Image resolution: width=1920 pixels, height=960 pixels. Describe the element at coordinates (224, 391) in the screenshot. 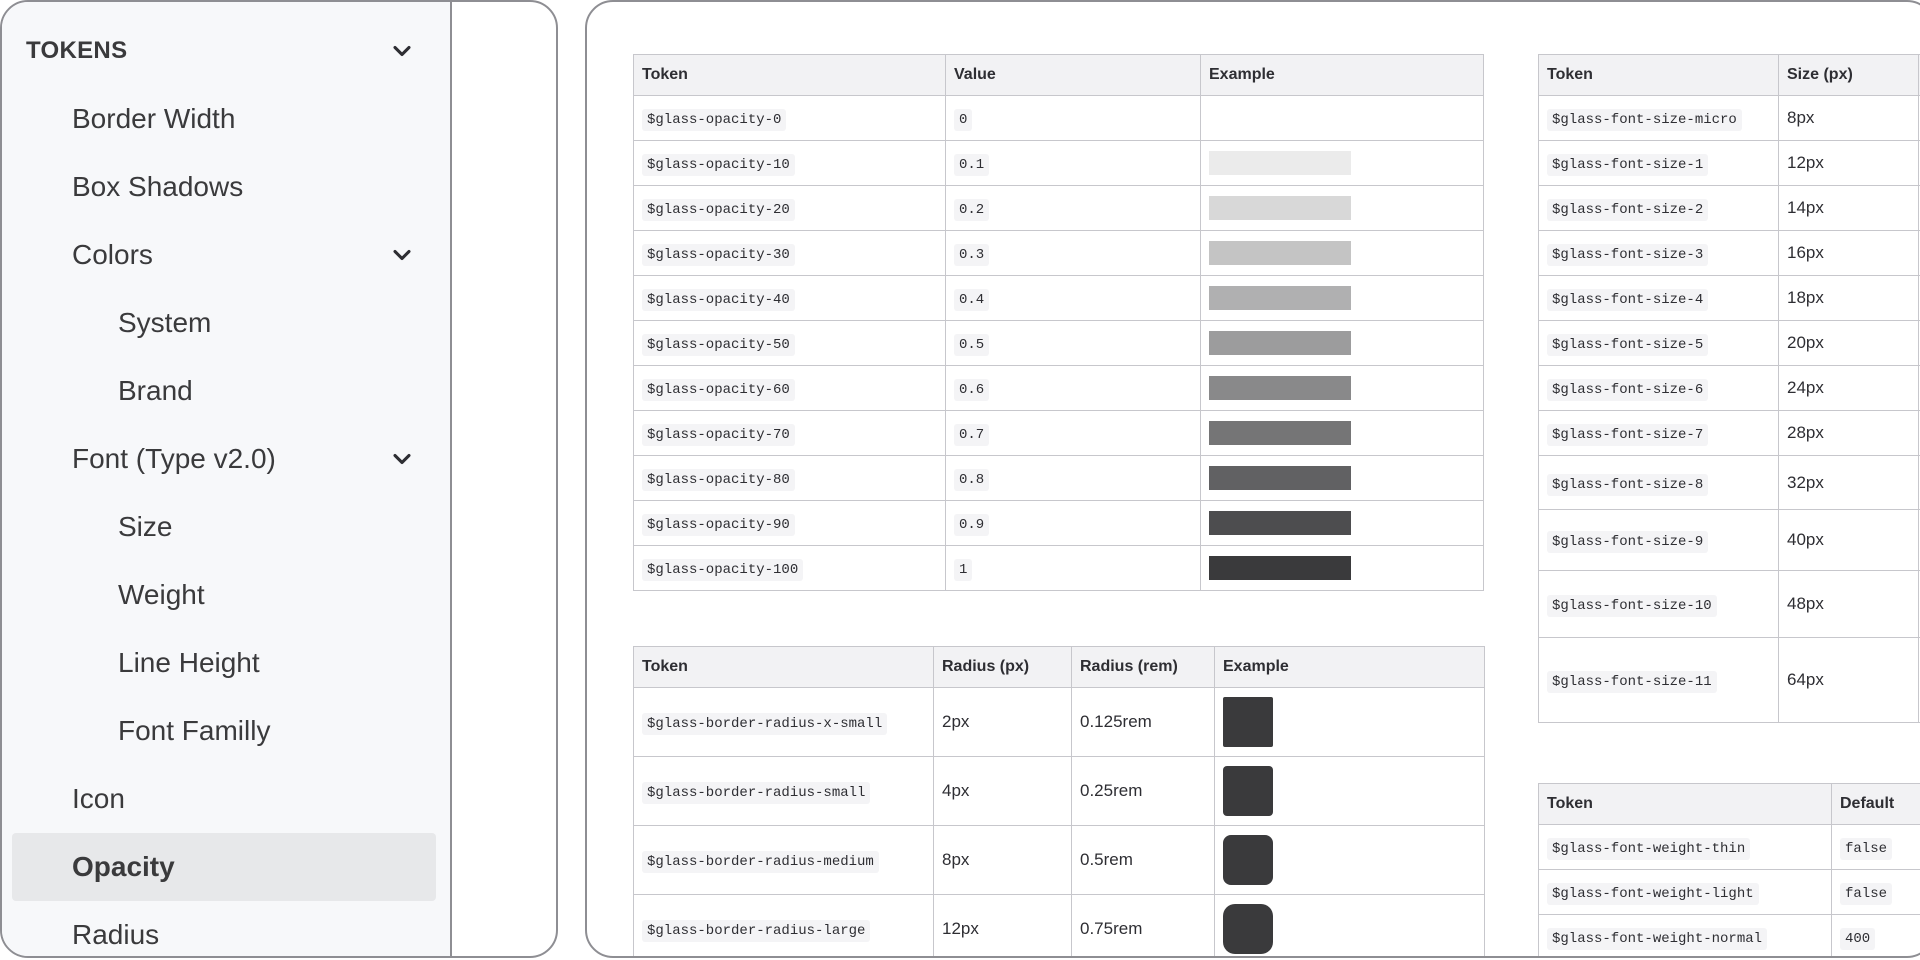

I see `sidebar-item-brand: Brand` at that location.